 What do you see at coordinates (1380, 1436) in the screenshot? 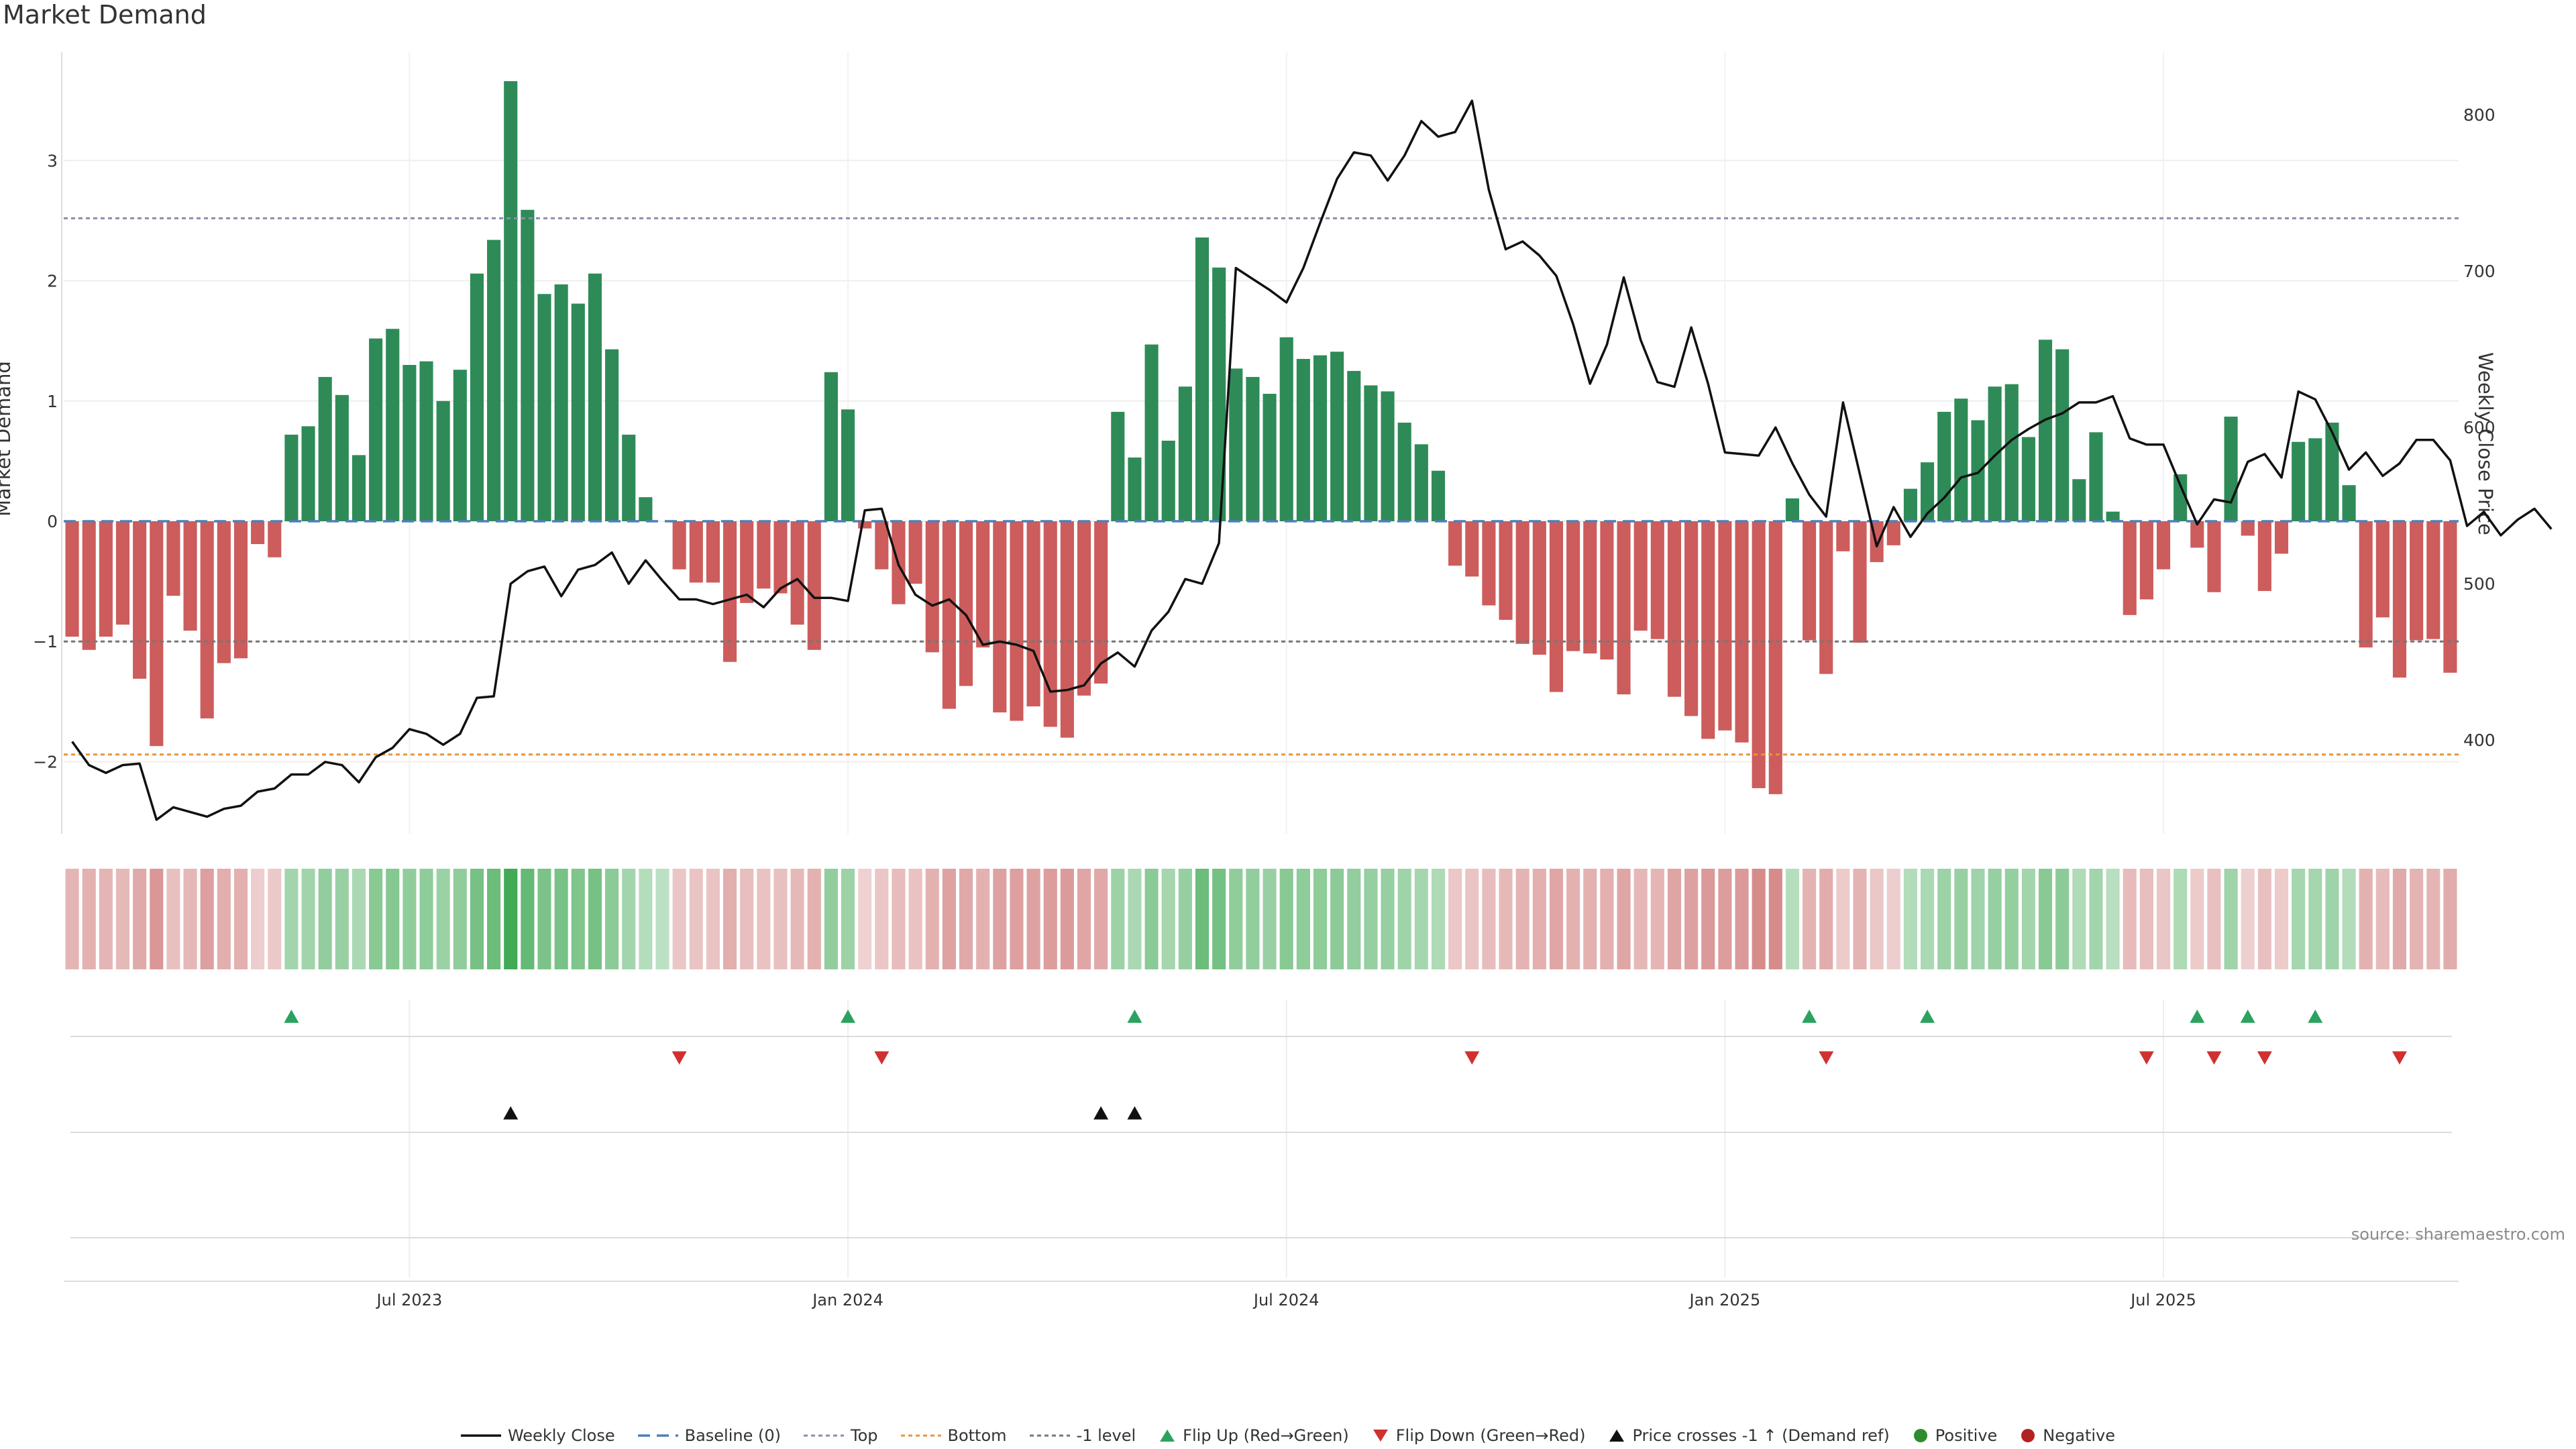
I see `legend-swatch-flip-down` at bounding box center [1380, 1436].